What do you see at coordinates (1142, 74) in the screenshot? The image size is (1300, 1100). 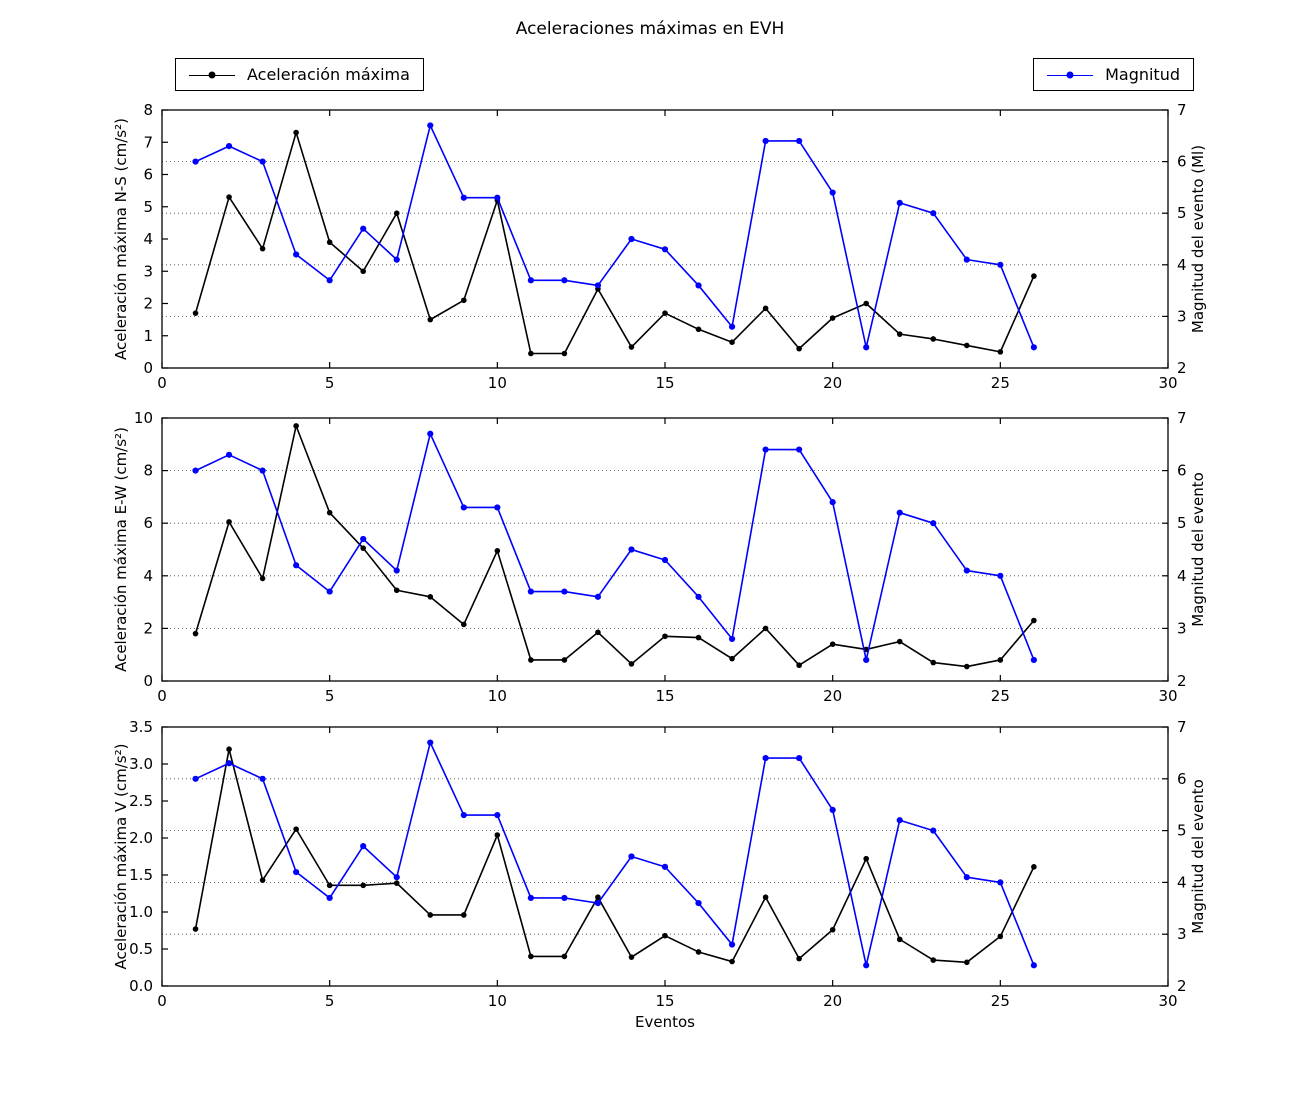 I see `legend-magnitude-label: Magnitud` at bounding box center [1142, 74].